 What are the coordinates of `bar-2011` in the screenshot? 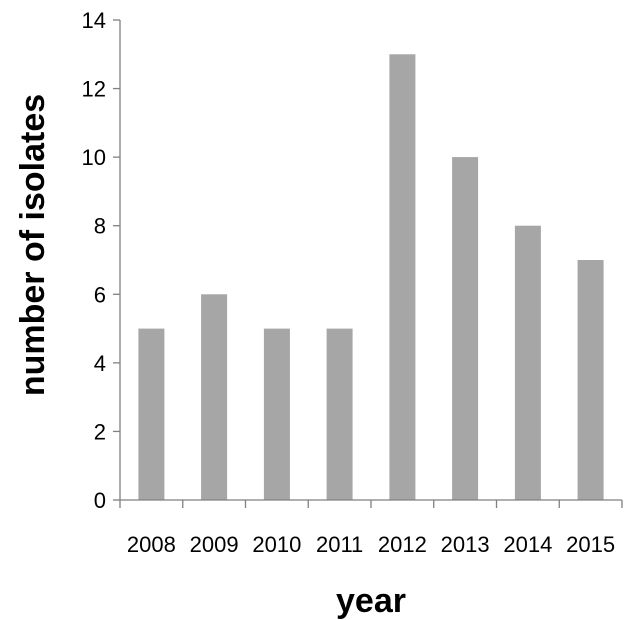 It's located at (339, 414).